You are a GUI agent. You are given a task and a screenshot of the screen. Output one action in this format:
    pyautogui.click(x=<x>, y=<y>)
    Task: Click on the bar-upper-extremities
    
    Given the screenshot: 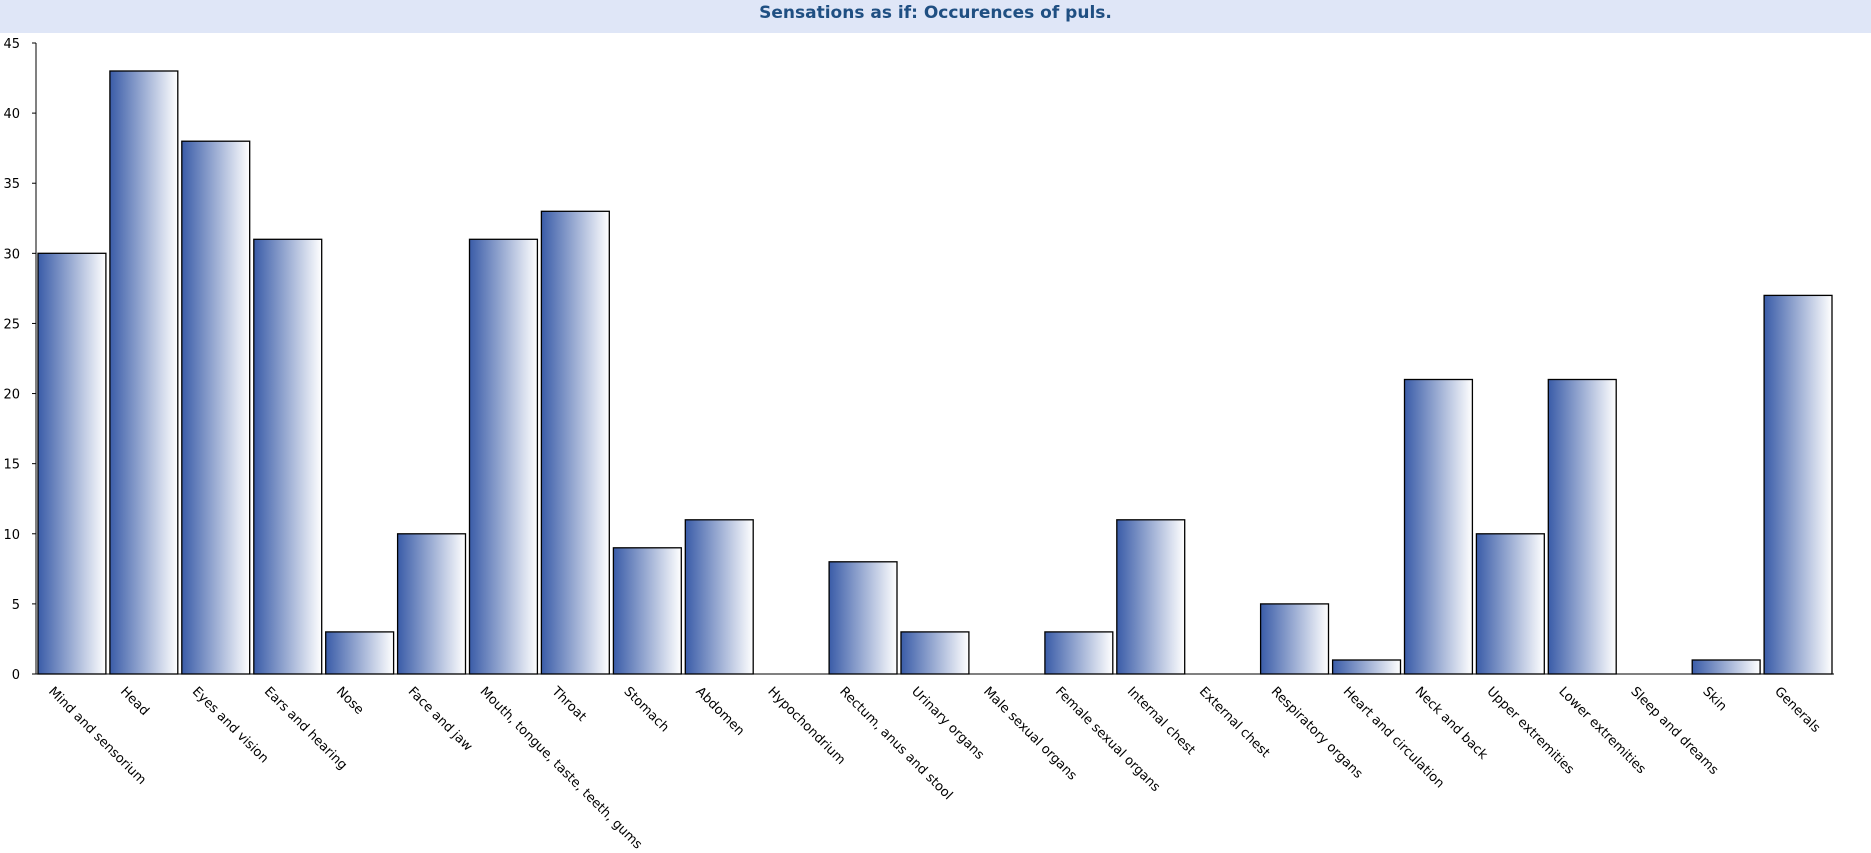 What is the action you would take?
    pyautogui.click(x=1510, y=604)
    